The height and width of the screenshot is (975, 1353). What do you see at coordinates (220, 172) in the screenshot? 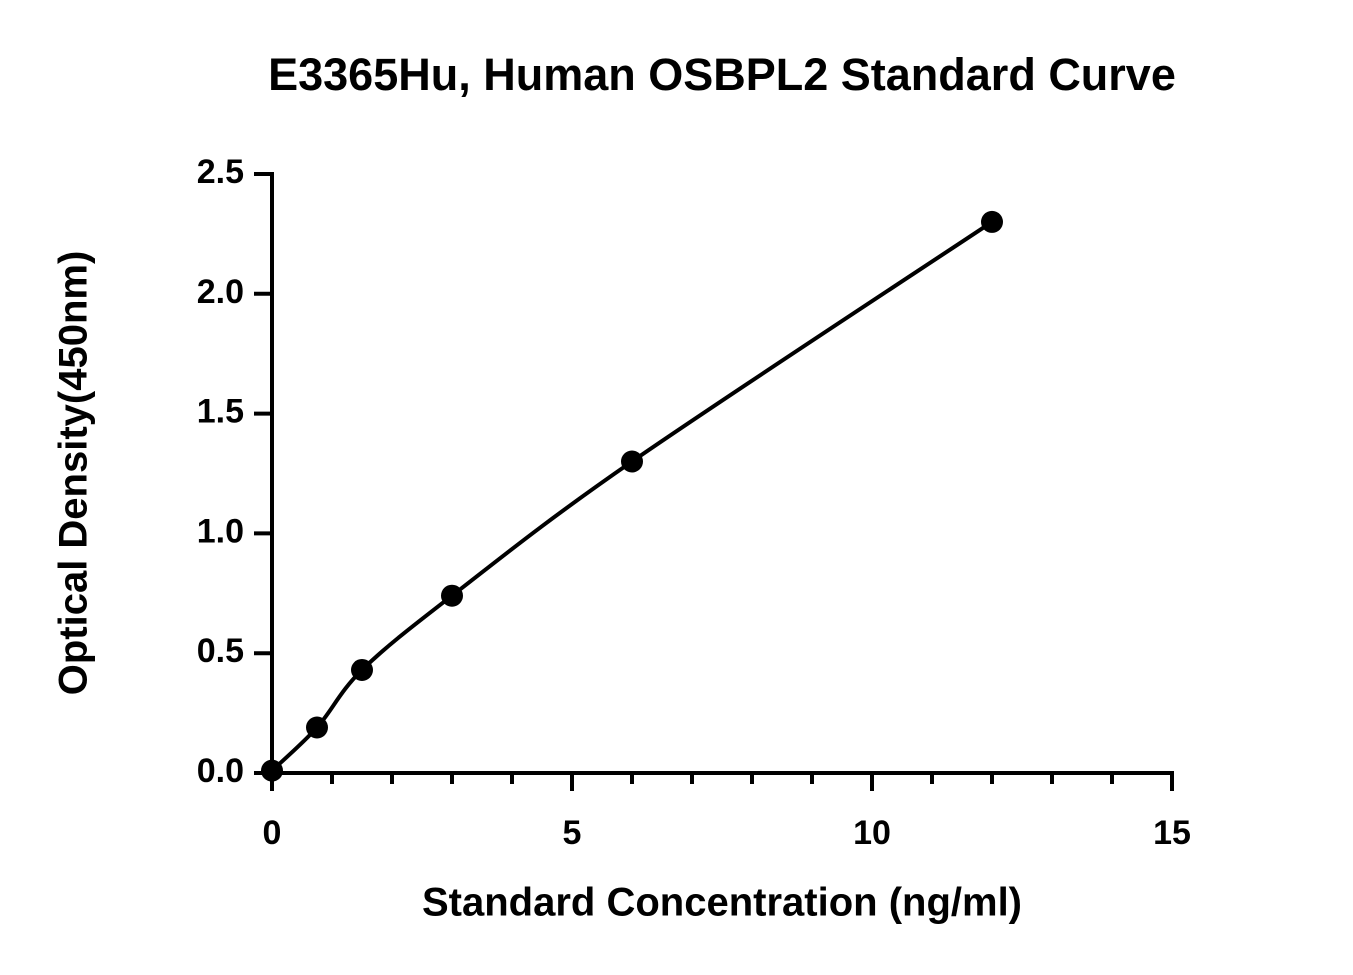
I see `y-tick-label: 2.5` at bounding box center [220, 172].